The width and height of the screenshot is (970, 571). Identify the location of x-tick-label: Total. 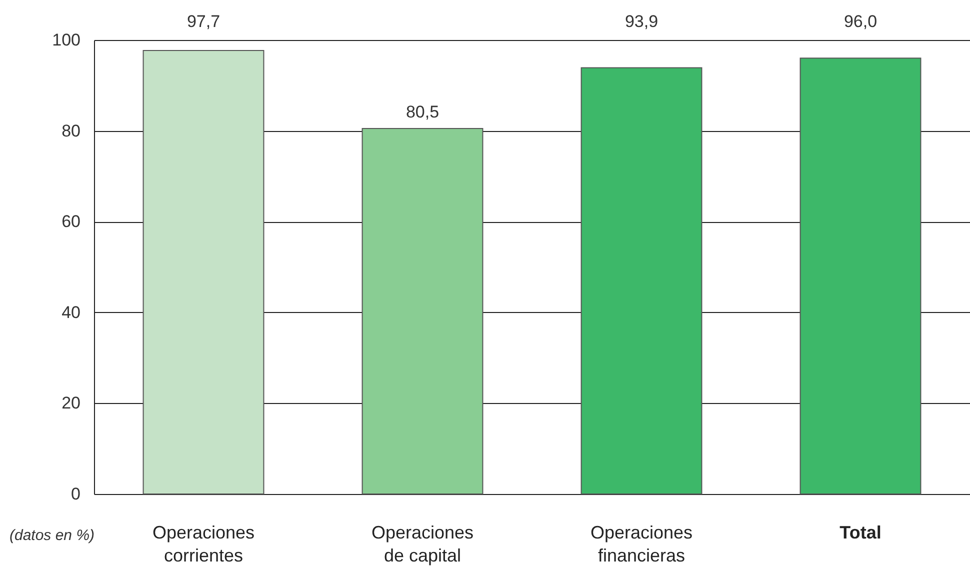
(861, 532).